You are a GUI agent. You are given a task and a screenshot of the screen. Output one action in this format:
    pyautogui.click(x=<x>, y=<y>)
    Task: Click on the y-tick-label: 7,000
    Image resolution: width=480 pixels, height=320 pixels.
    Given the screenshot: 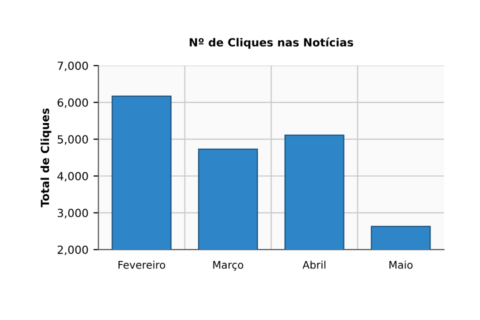 What is the action you would take?
    pyautogui.click(x=73, y=67)
    